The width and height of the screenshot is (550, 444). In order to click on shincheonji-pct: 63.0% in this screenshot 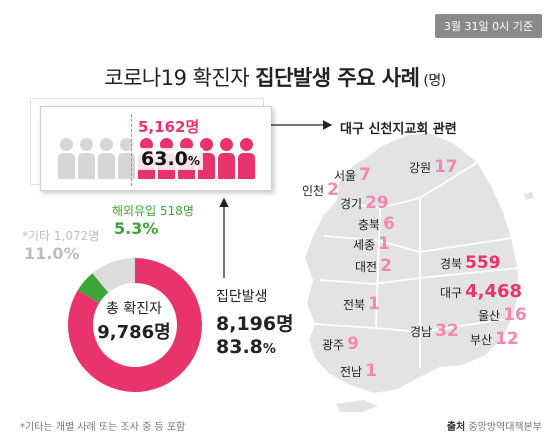, I will do `click(170, 159)`.